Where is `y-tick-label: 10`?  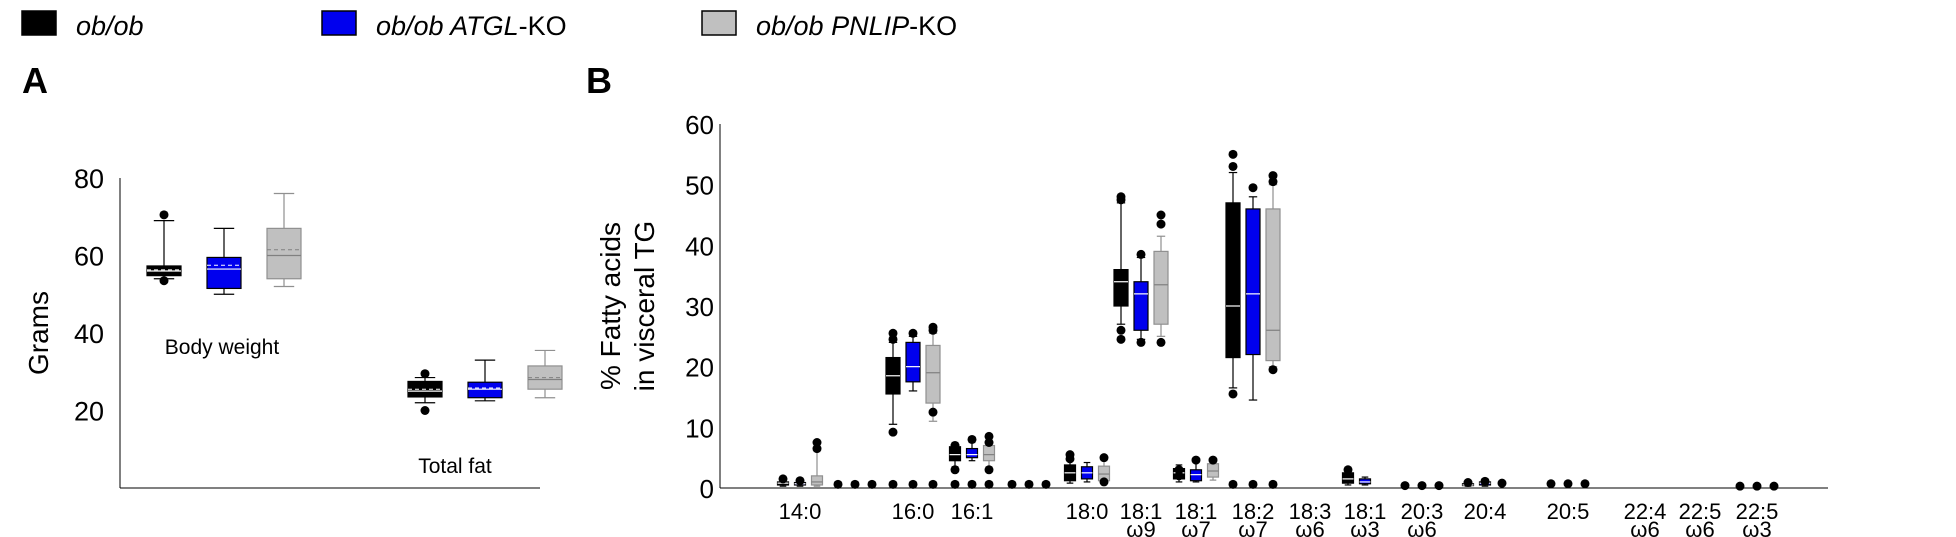
y-tick-label: 10 is located at coordinates (699, 428).